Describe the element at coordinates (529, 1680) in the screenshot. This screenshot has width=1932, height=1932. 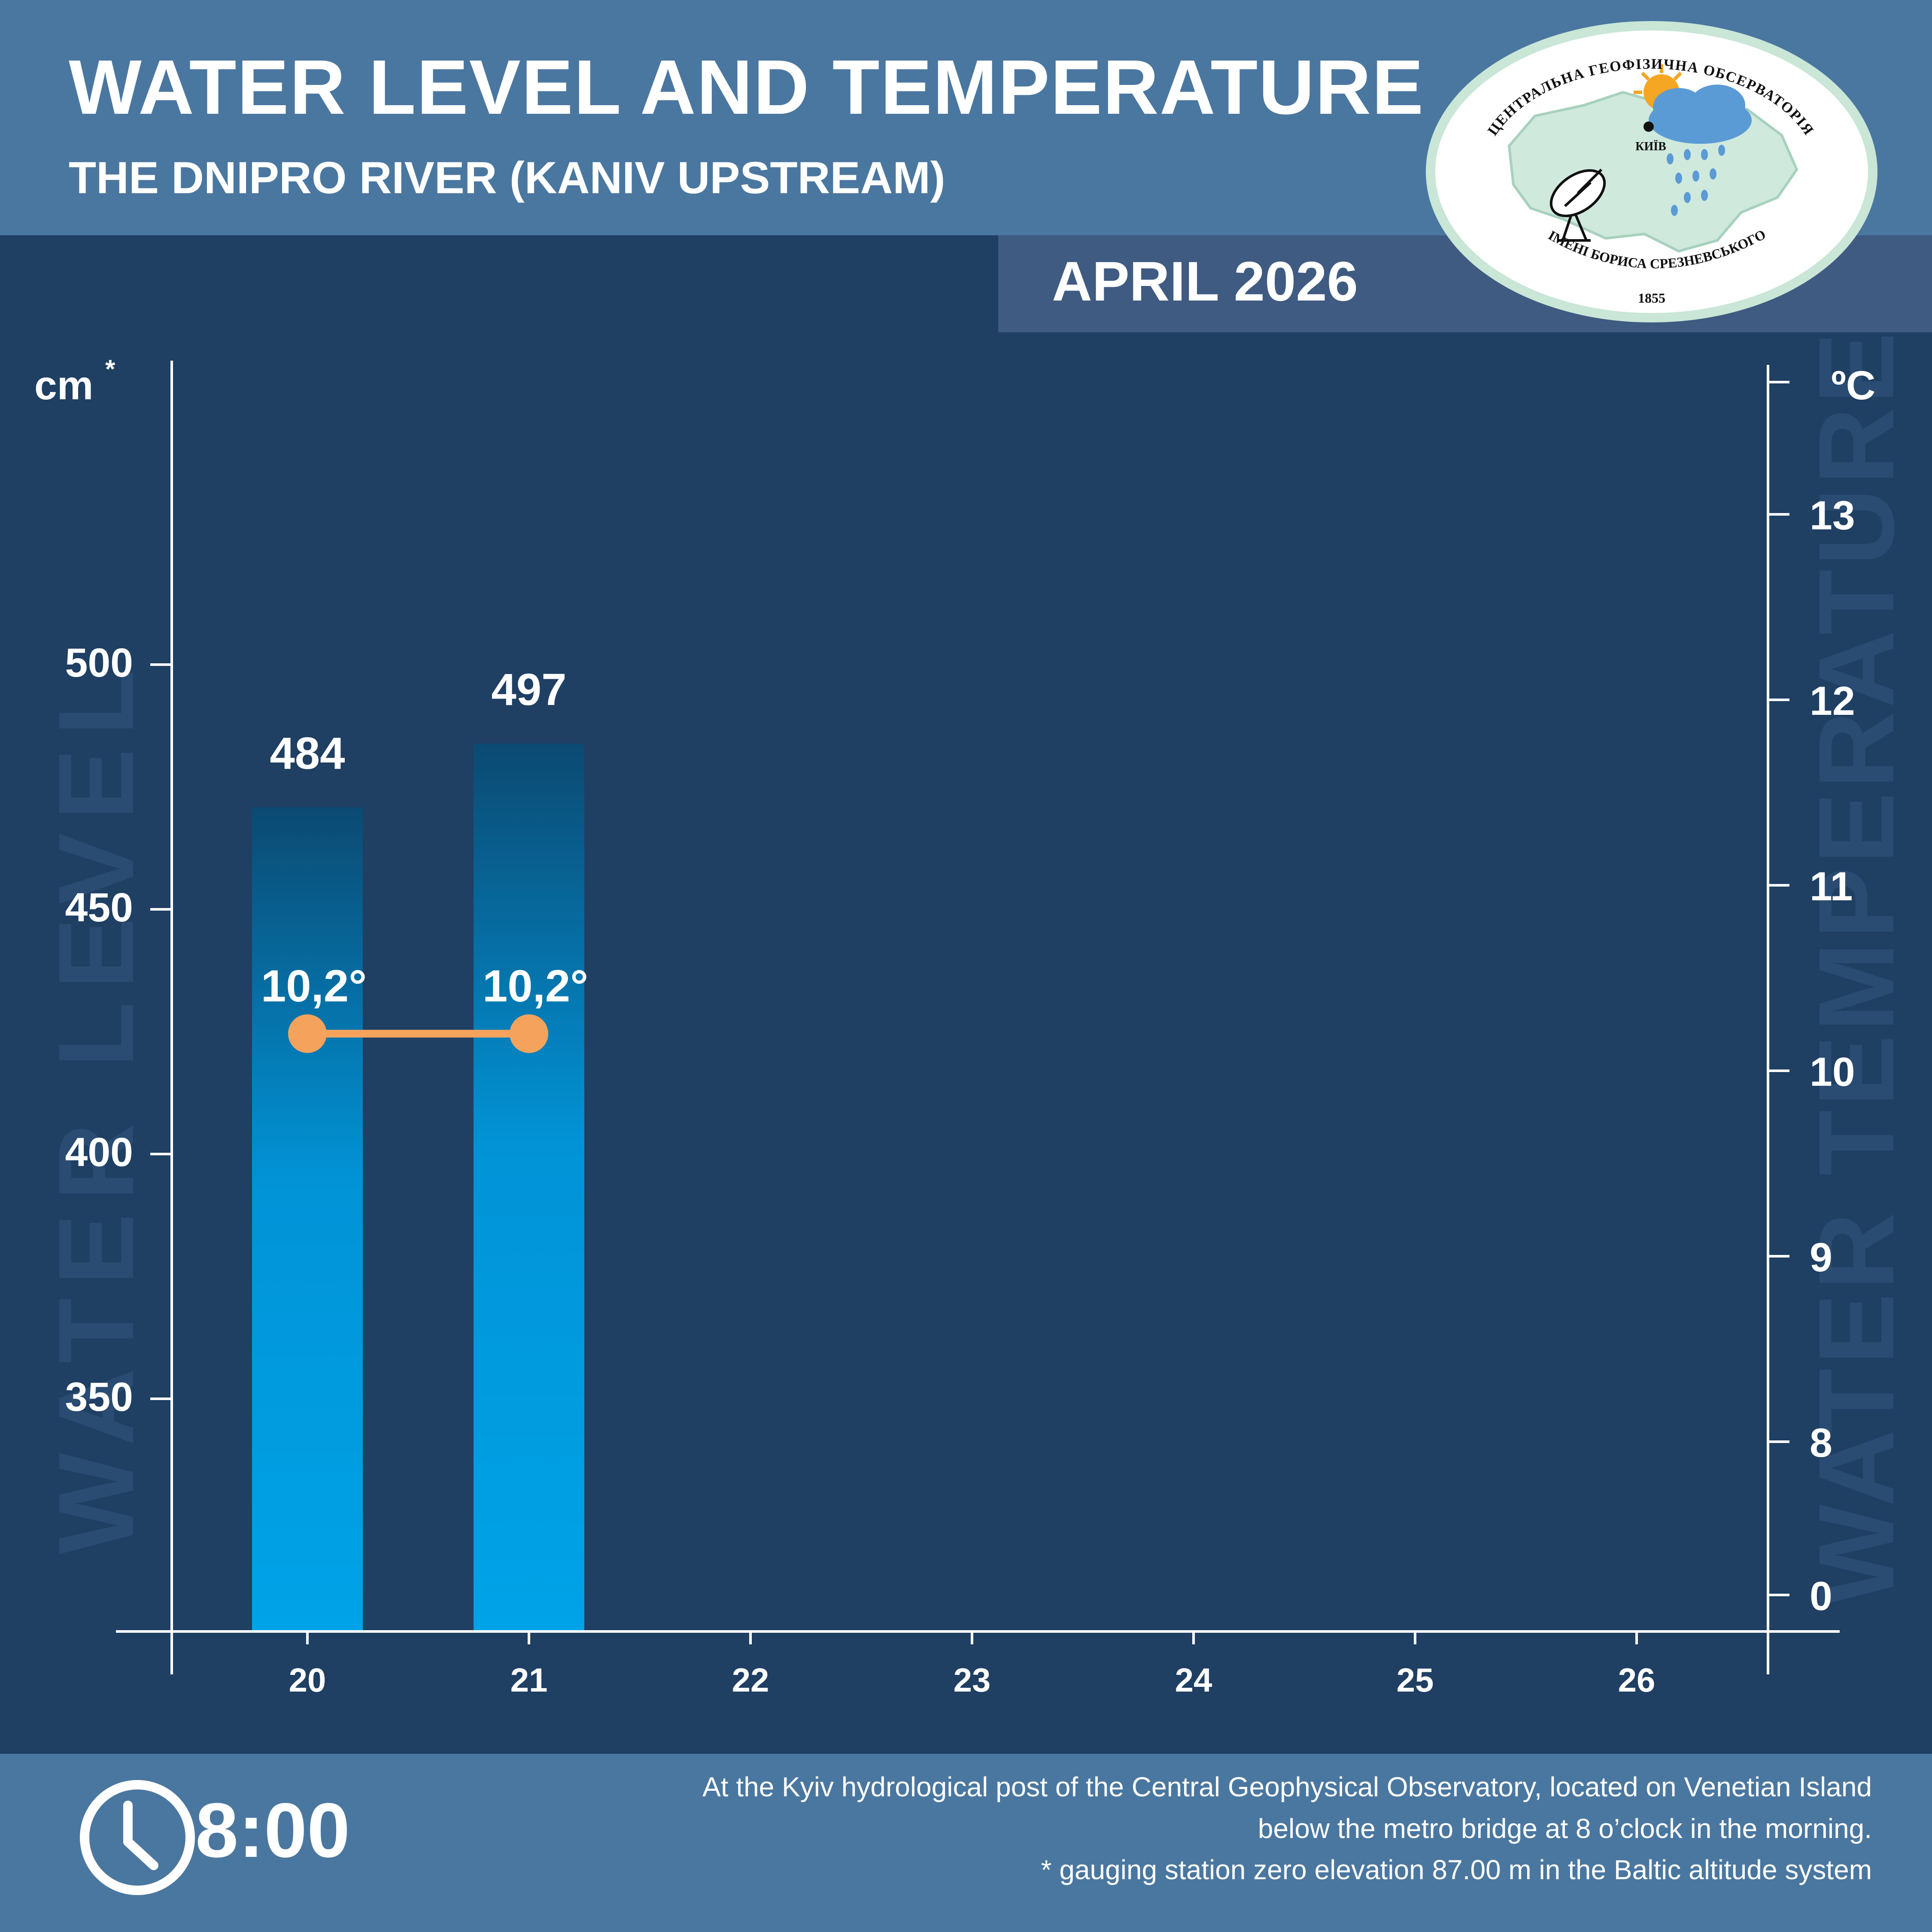
I see `x-tick-label-21: 21` at that location.